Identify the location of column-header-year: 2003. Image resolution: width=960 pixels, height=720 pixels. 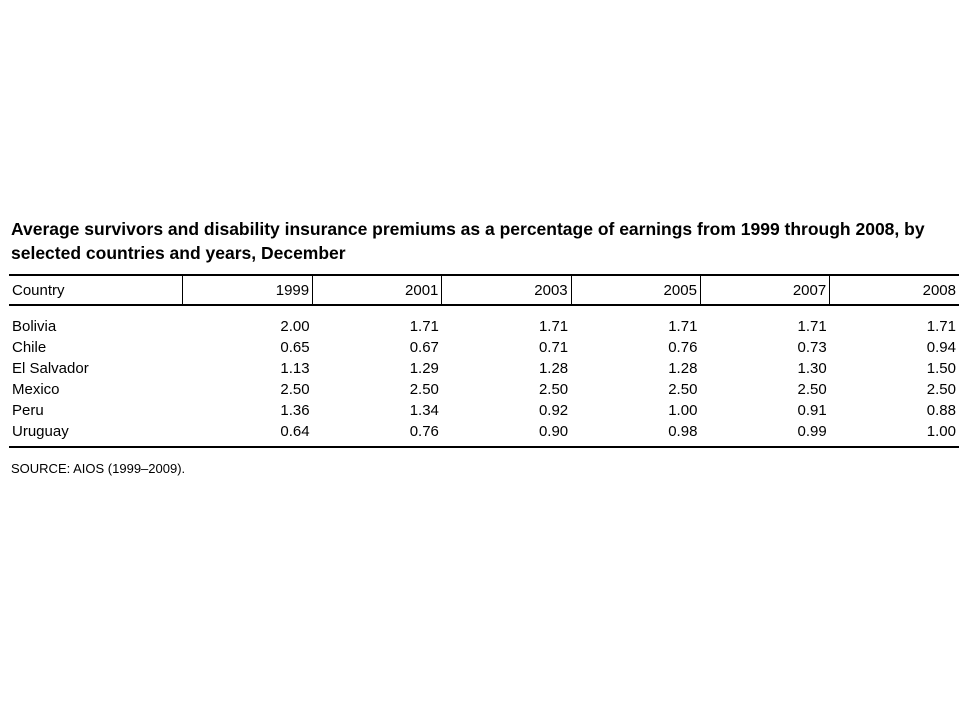
(506, 290).